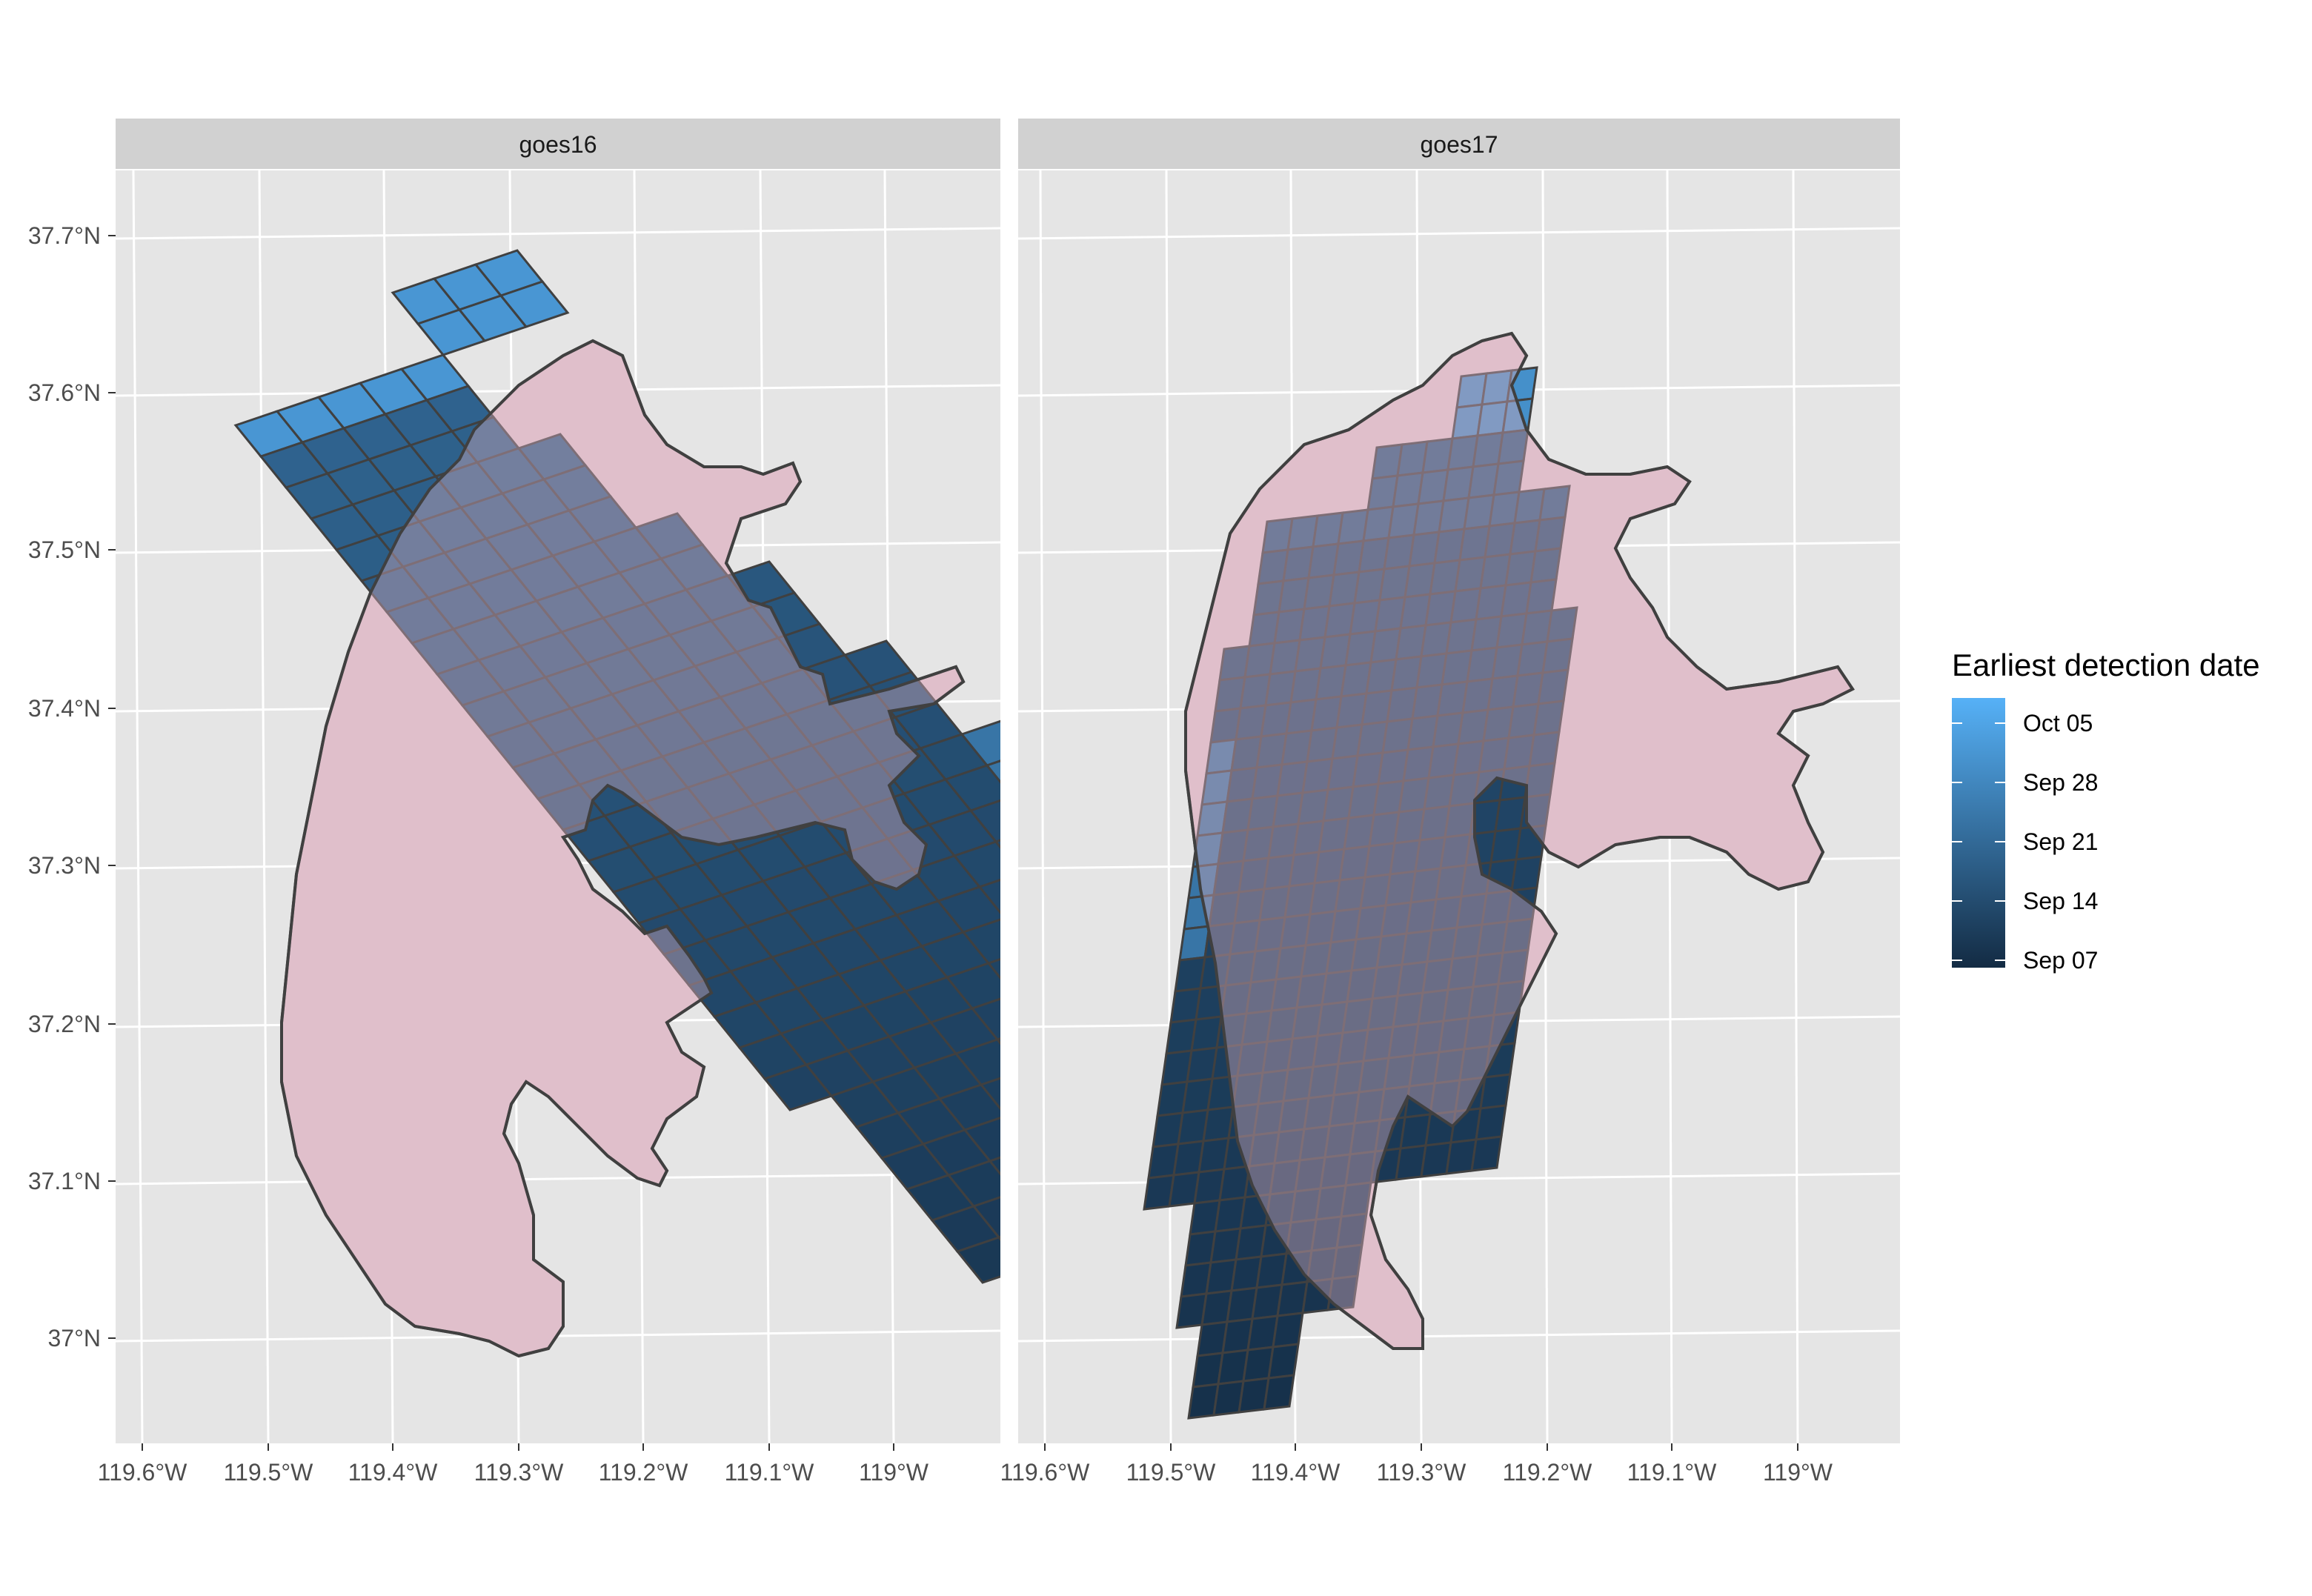 The width and height of the screenshot is (2312, 1596). What do you see at coordinates (1548, 1473) in the screenshot?
I see `x-tick-label-goes17-4: 119.2°W` at bounding box center [1548, 1473].